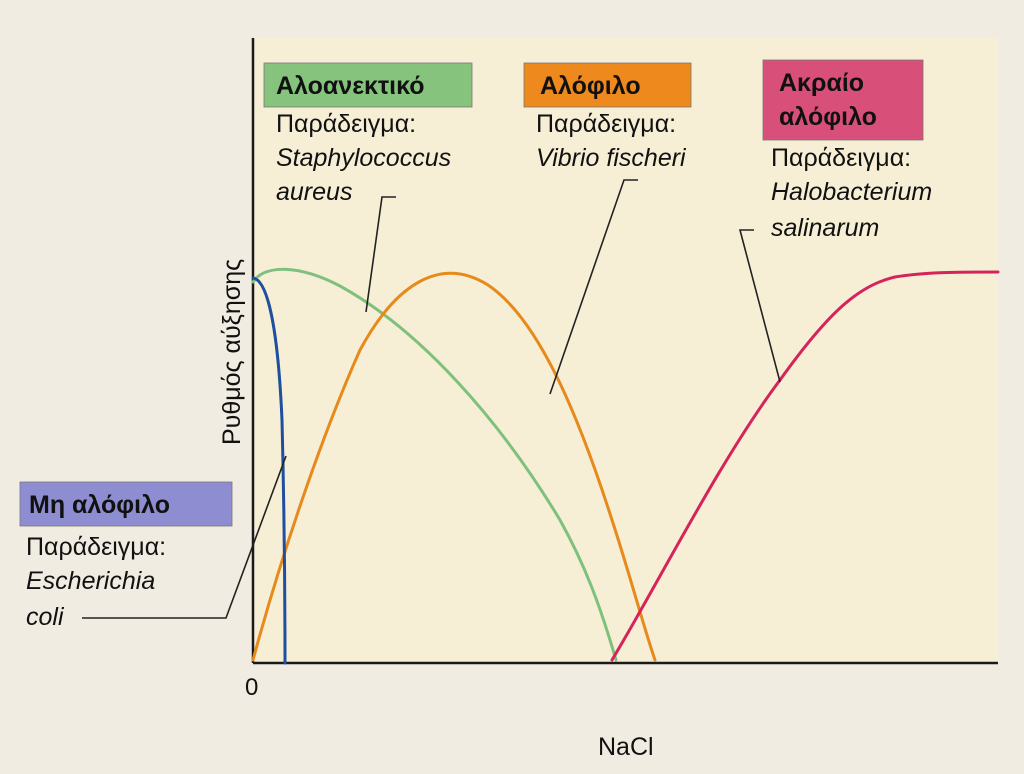 The image size is (1024, 774). I want to click on badge-halophile-label: Αλόφιλο, so click(590, 86).